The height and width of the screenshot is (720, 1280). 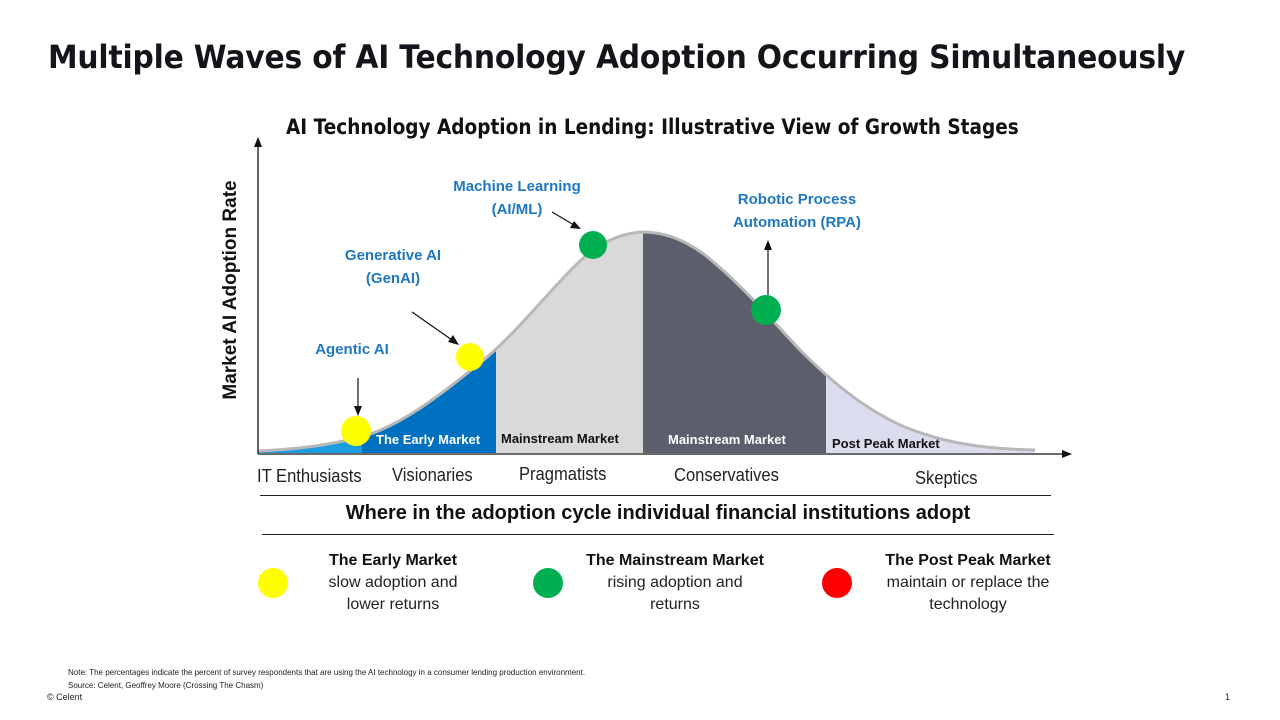 I want to click on agentic-ai-marker, so click(x=356, y=431).